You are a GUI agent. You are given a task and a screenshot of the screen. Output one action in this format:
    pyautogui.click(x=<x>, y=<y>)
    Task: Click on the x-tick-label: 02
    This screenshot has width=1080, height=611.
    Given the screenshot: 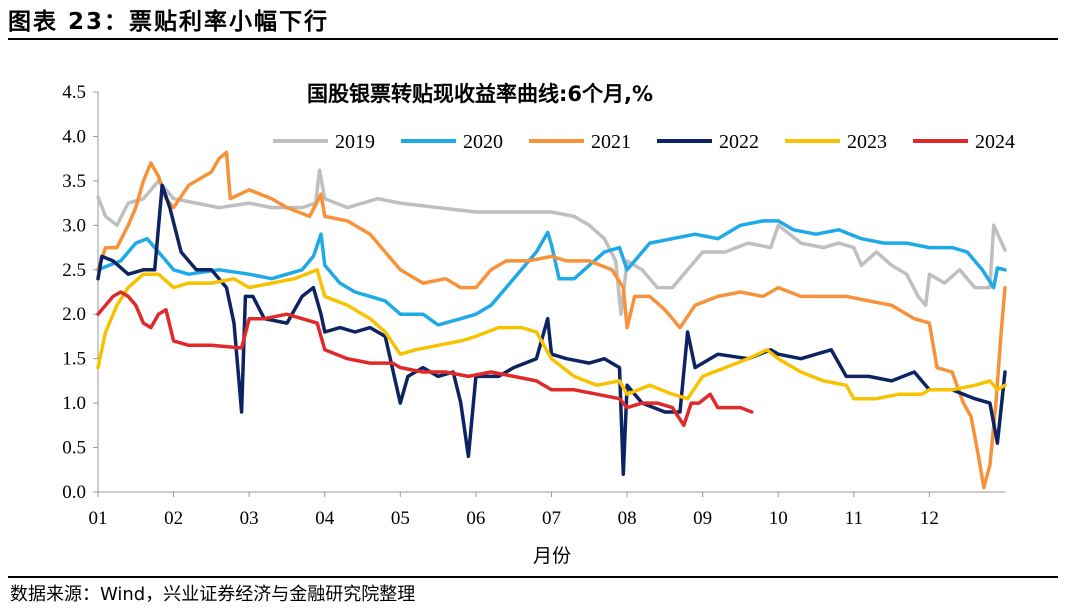 What is the action you would take?
    pyautogui.click(x=173, y=518)
    